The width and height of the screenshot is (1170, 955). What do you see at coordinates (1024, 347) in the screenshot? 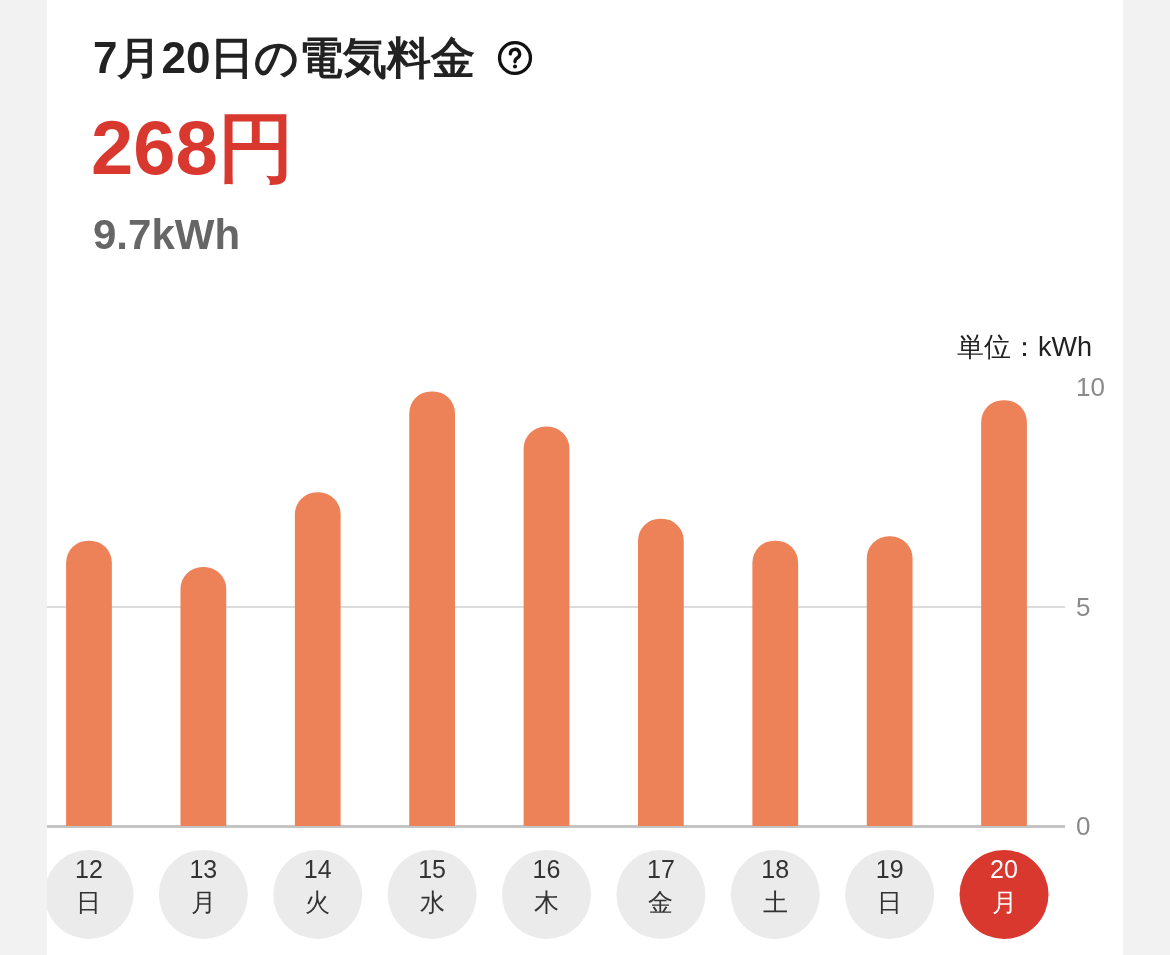
I see `y-axis-title: 単位：kWh` at bounding box center [1024, 347].